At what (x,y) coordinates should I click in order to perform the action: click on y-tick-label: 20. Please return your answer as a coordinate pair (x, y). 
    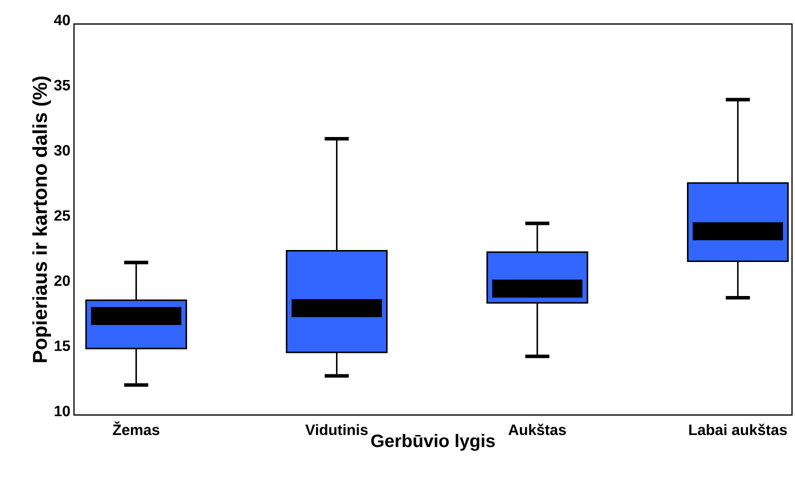
    Looking at the image, I should click on (62, 280).